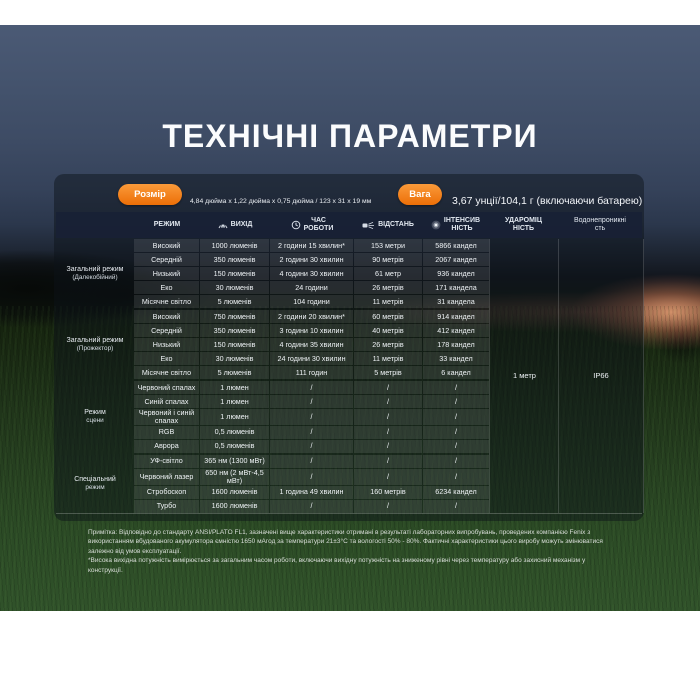 The image size is (700, 700). I want to click on table-row: Аврора 0,5 люменів / / /, so click(388, 446).